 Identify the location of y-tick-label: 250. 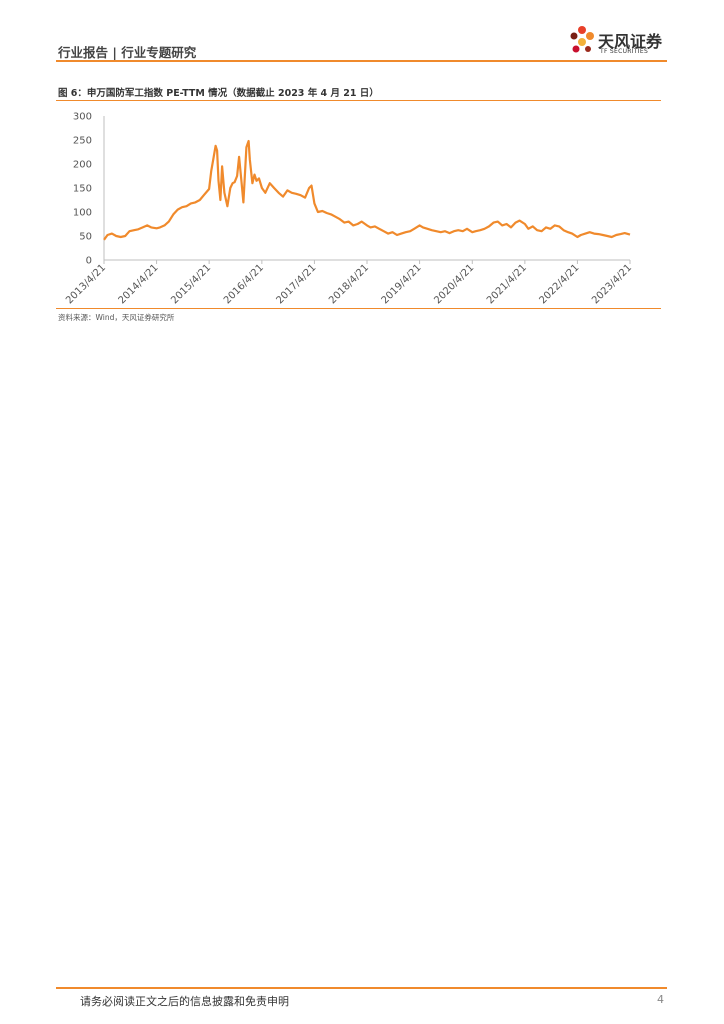
(82, 141).